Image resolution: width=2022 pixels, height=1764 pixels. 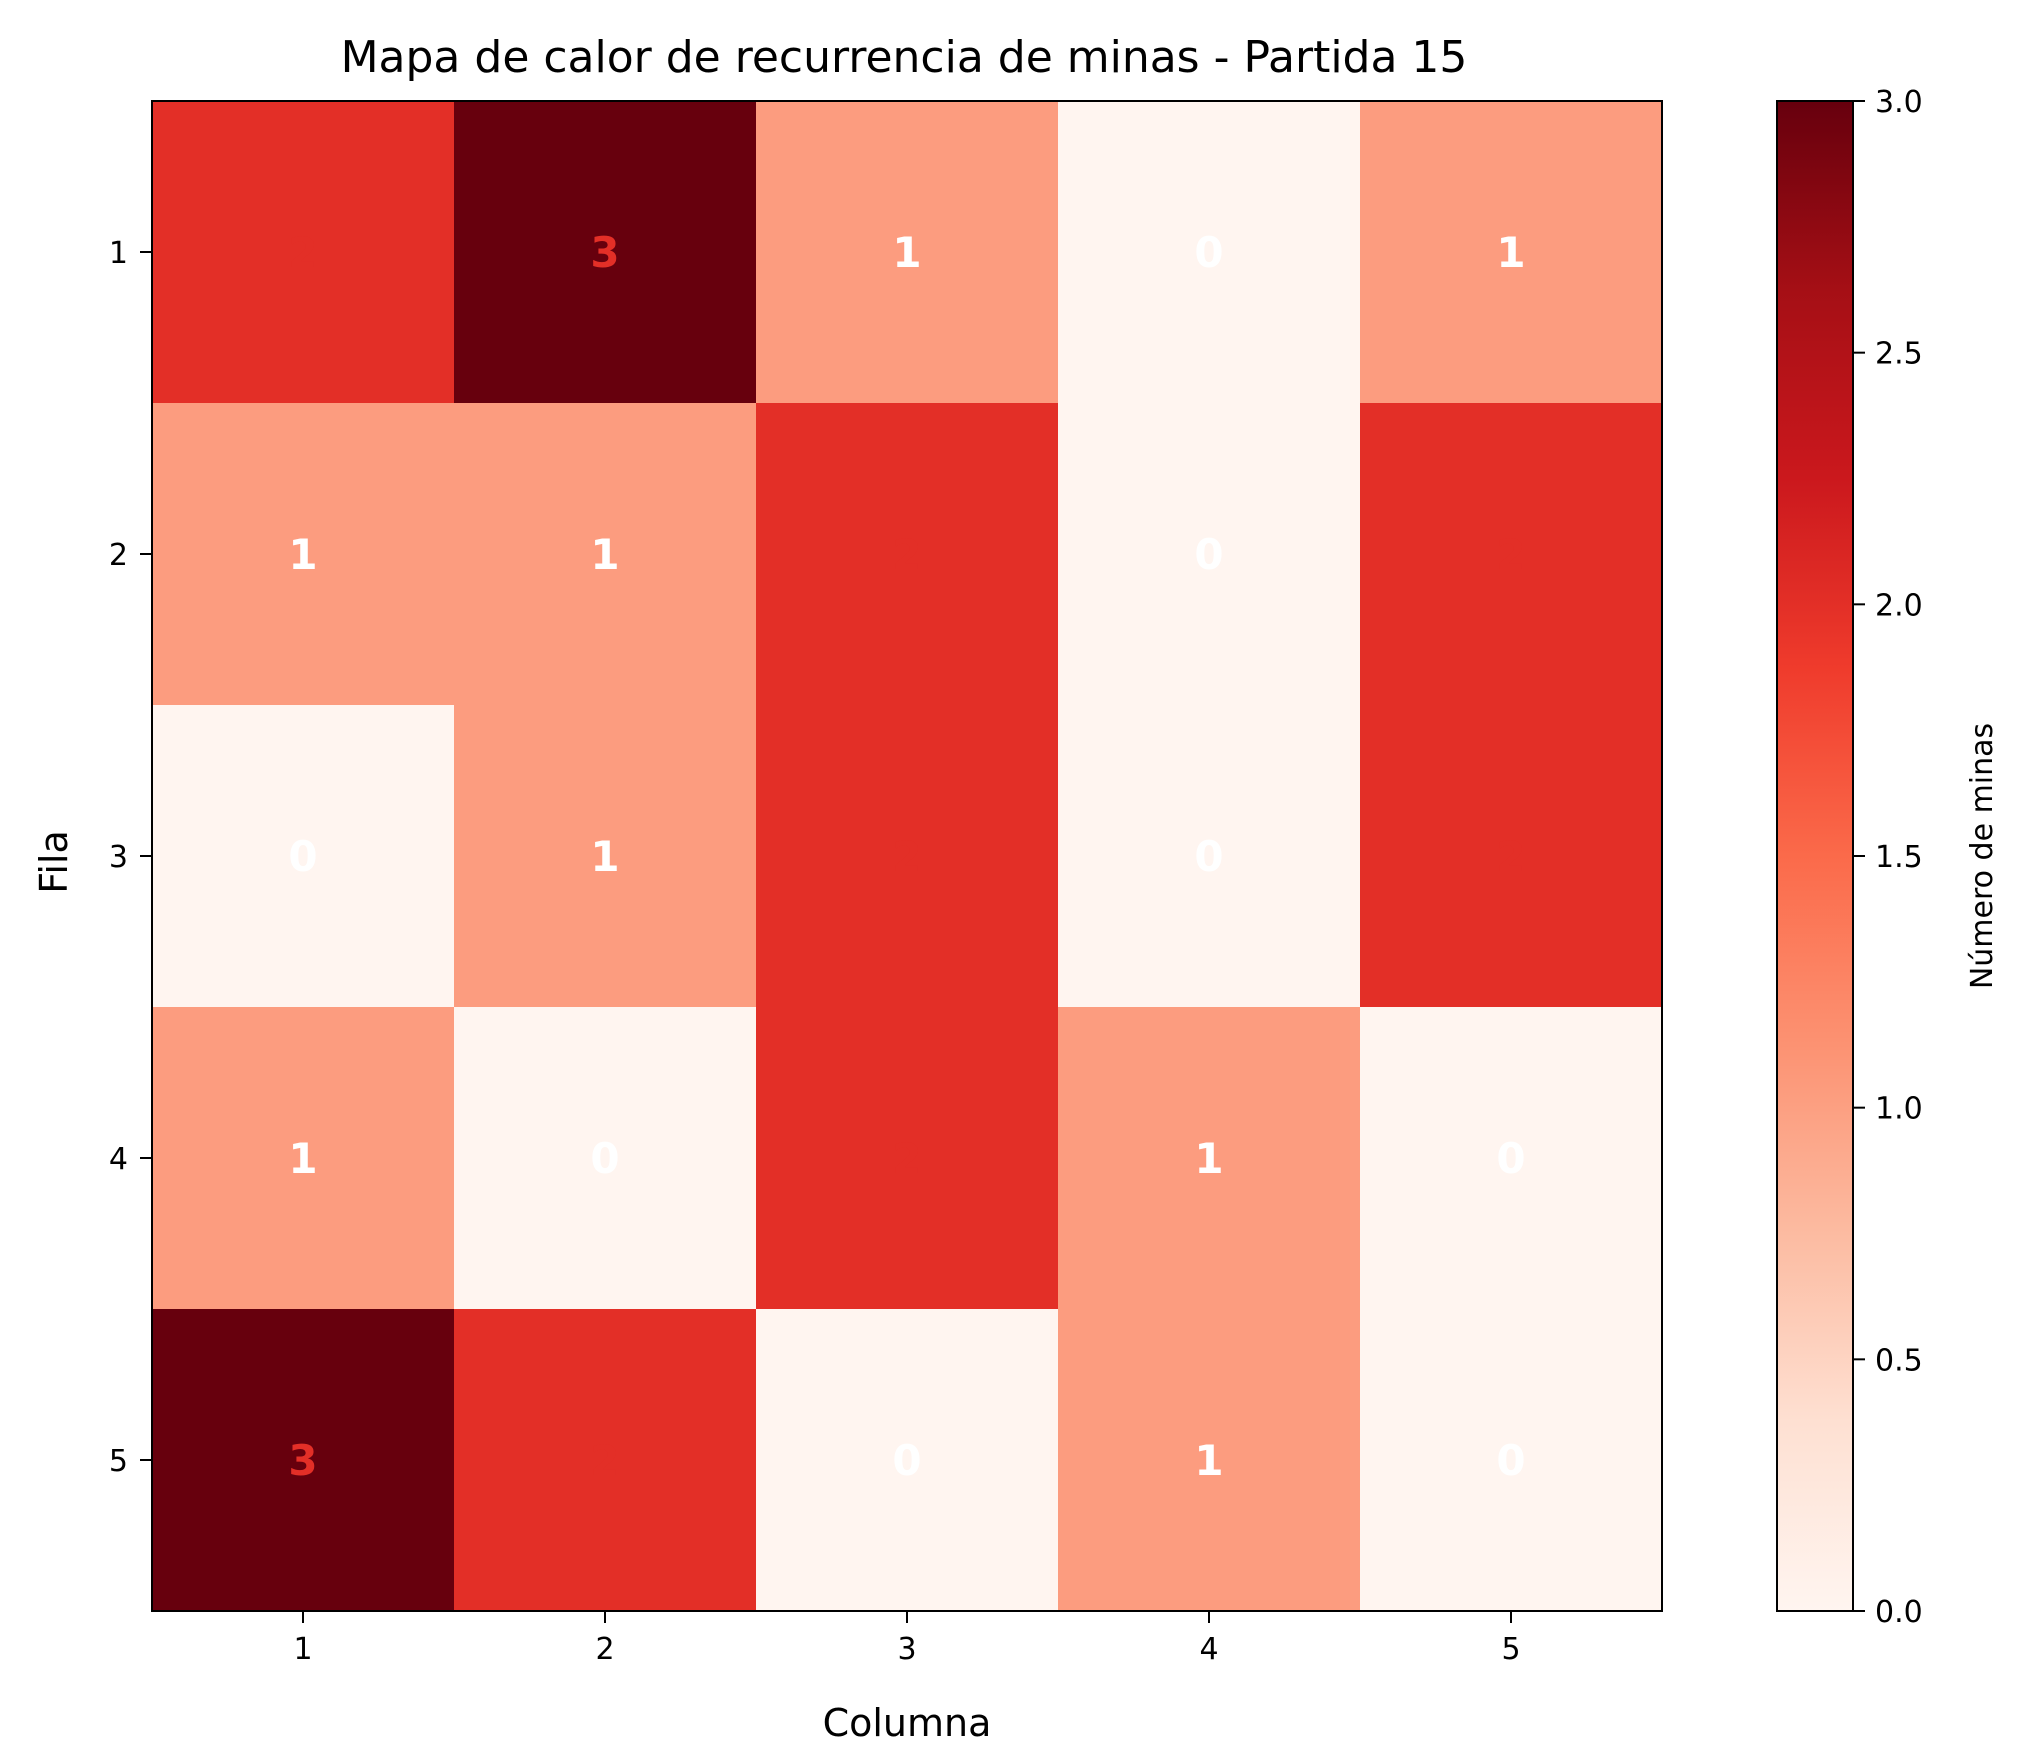 What do you see at coordinates (118, 253) in the screenshot?
I see `y-tick-label: 1` at bounding box center [118, 253].